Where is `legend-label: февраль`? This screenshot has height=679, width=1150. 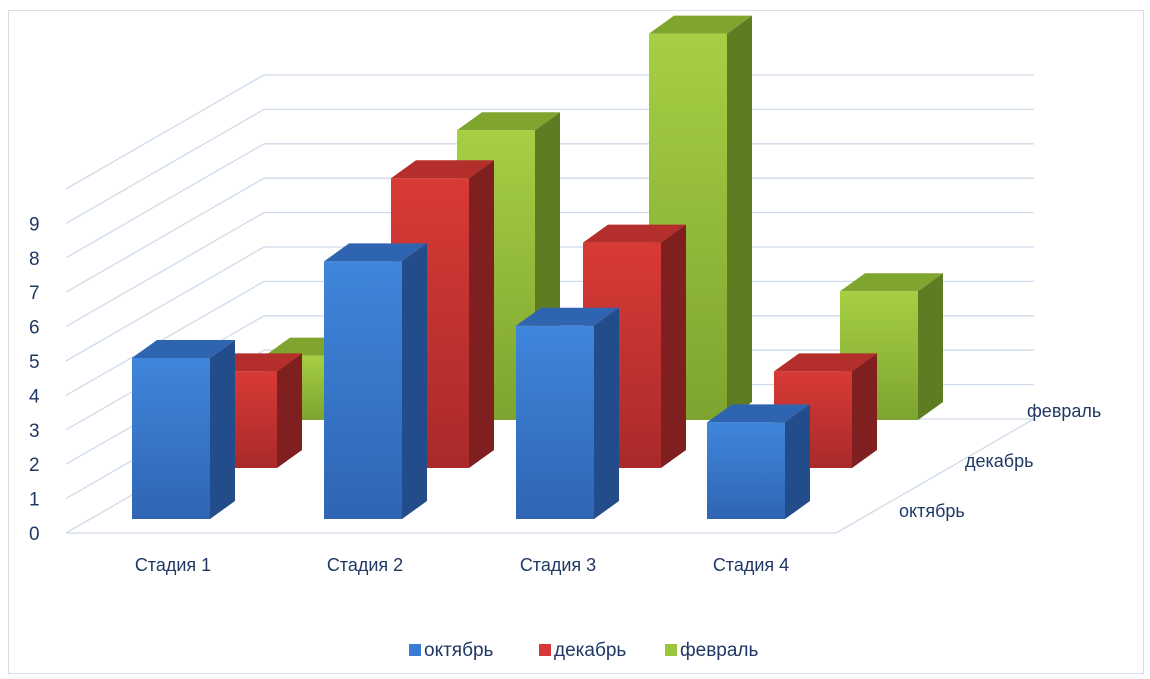 legend-label: февраль is located at coordinates (719, 650).